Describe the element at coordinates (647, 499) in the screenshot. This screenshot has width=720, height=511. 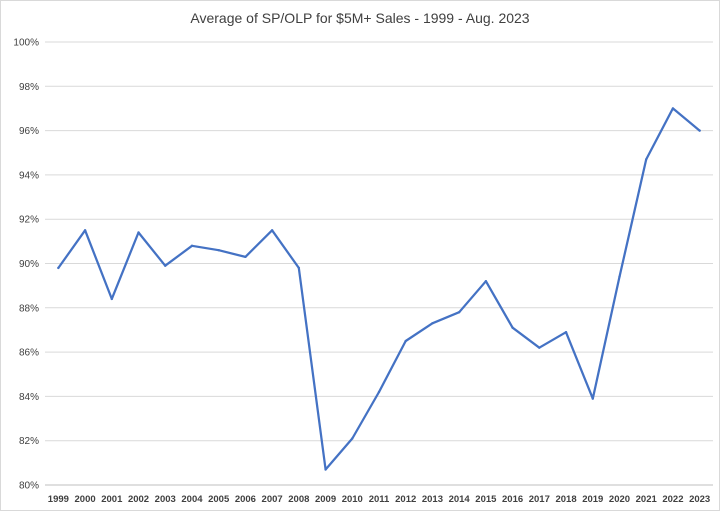
I see `x-tick-label: 2021` at that location.